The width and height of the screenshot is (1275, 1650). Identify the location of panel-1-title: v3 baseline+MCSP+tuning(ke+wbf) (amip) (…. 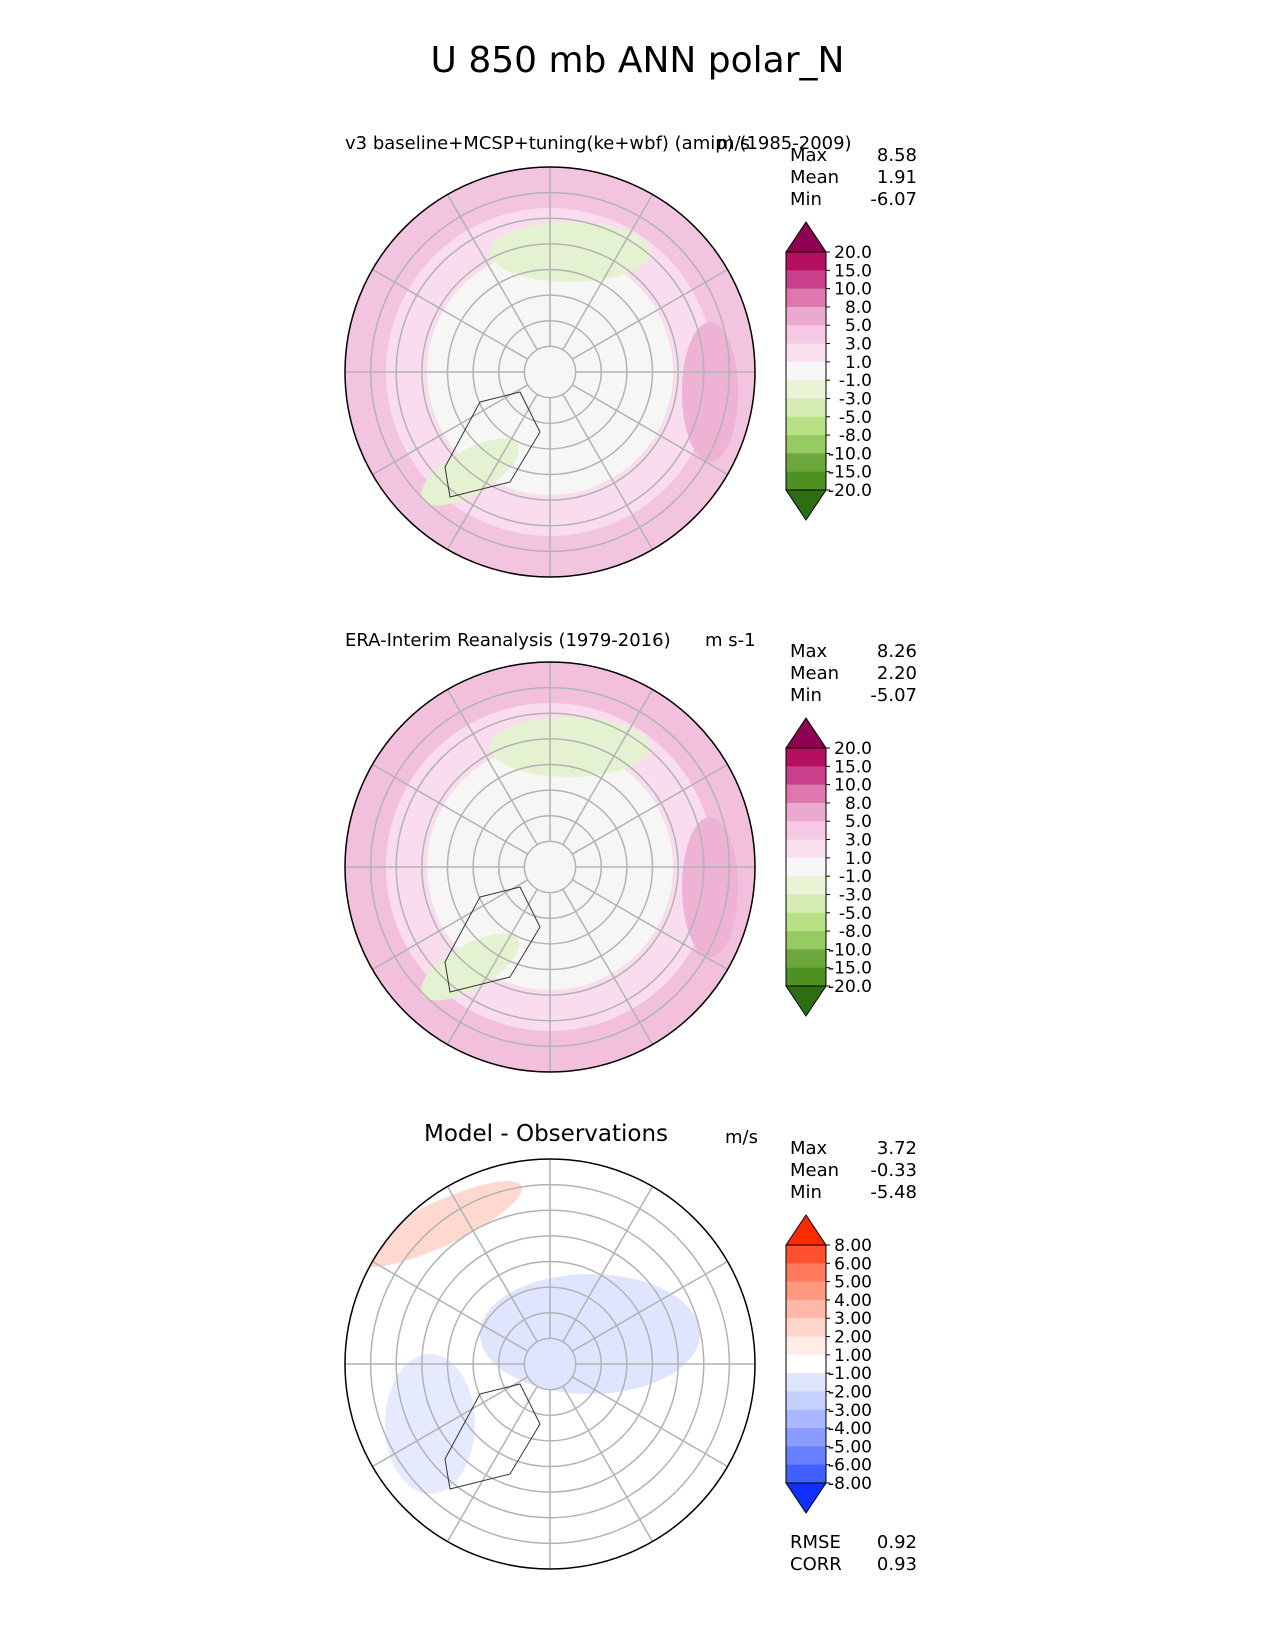
(598, 143).